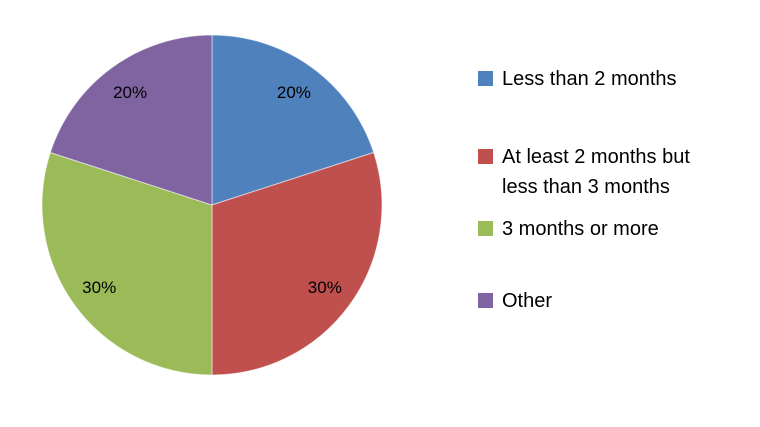 The image size is (760, 427). I want to click on legend-item-other: Other, so click(515, 301).